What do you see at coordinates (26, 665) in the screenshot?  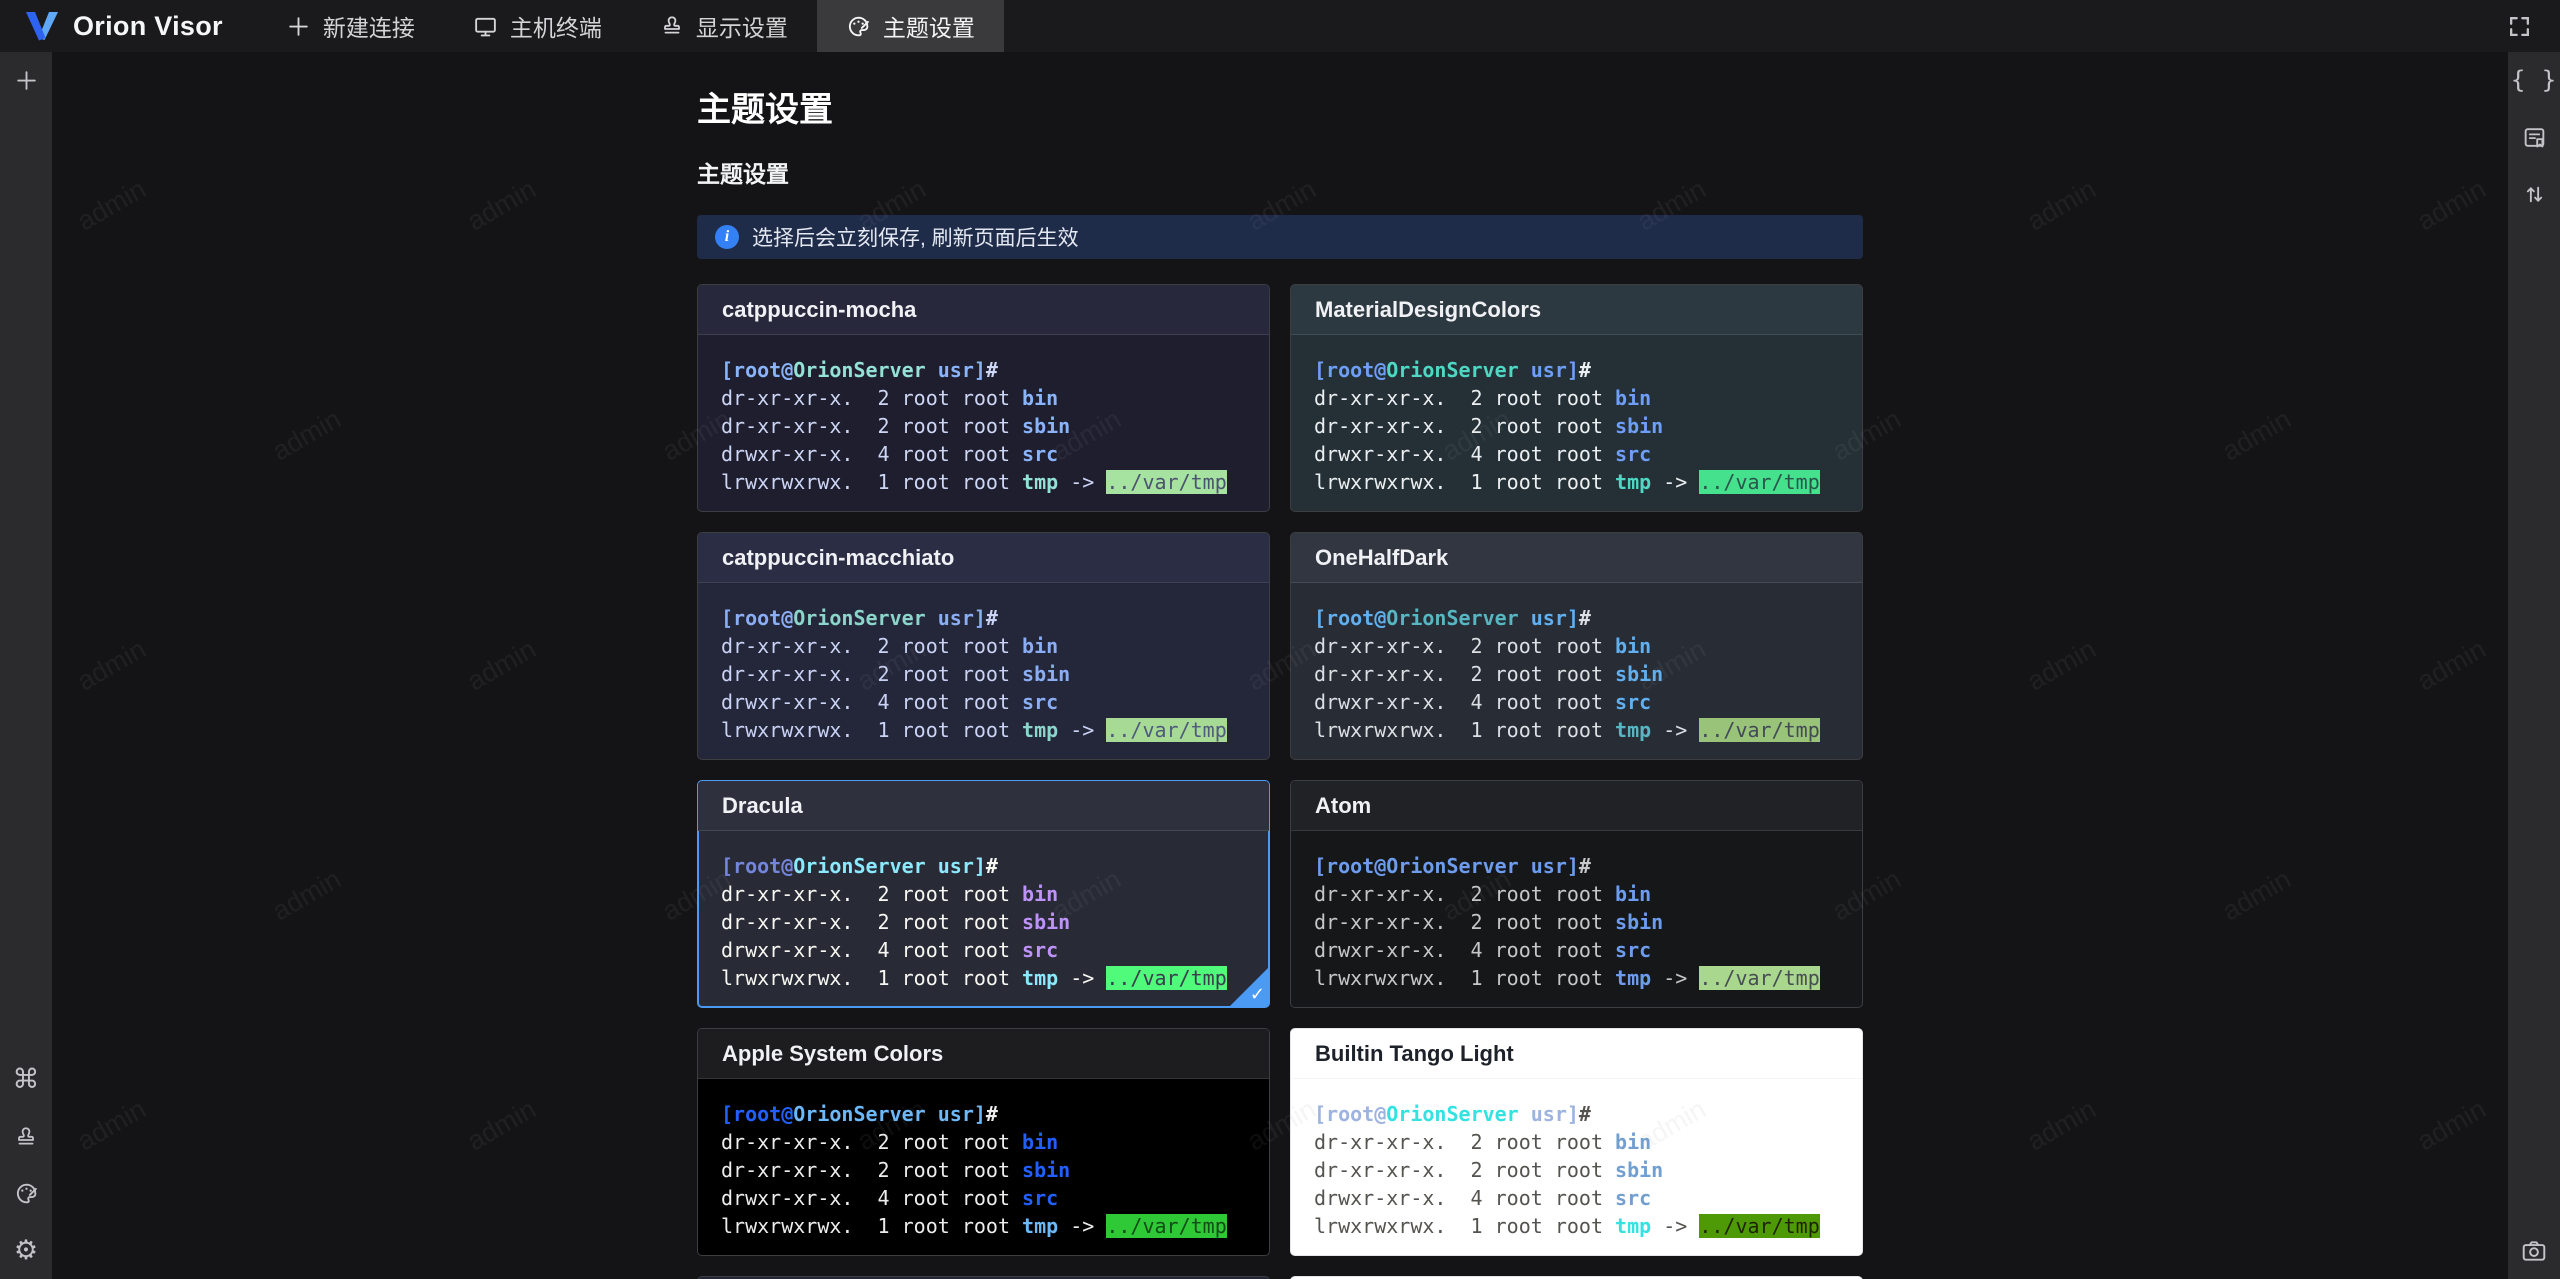 I see `left-sidebar: ⌘ ⚙` at bounding box center [26, 665].